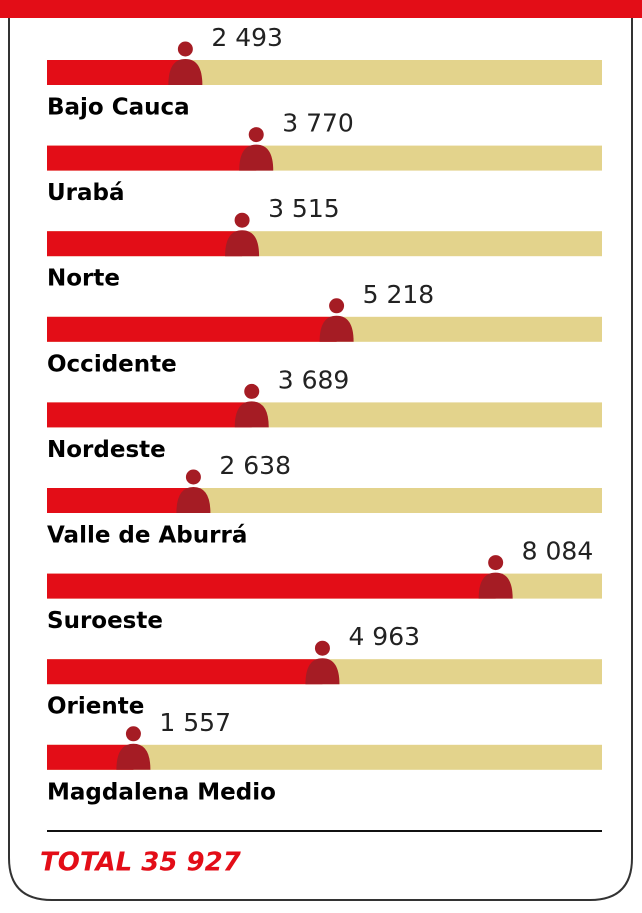 The image size is (642, 913). What do you see at coordinates (161, 792) in the screenshot?
I see `category-label: Magdalena Medio` at bounding box center [161, 792].